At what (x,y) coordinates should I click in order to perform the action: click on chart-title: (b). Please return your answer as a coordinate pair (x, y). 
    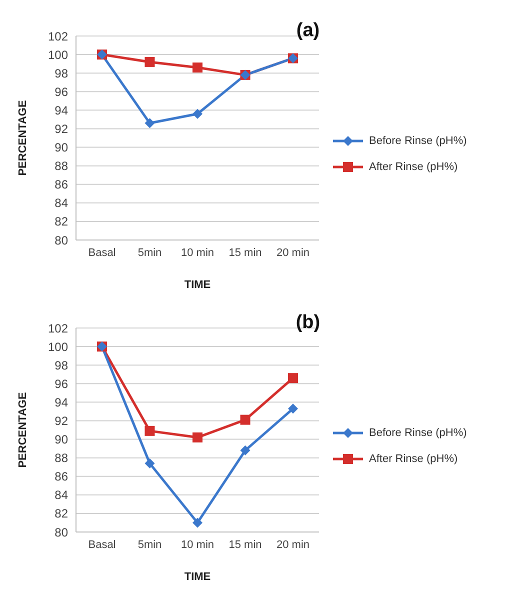
    Looking at the image, I should click on (308, 322).